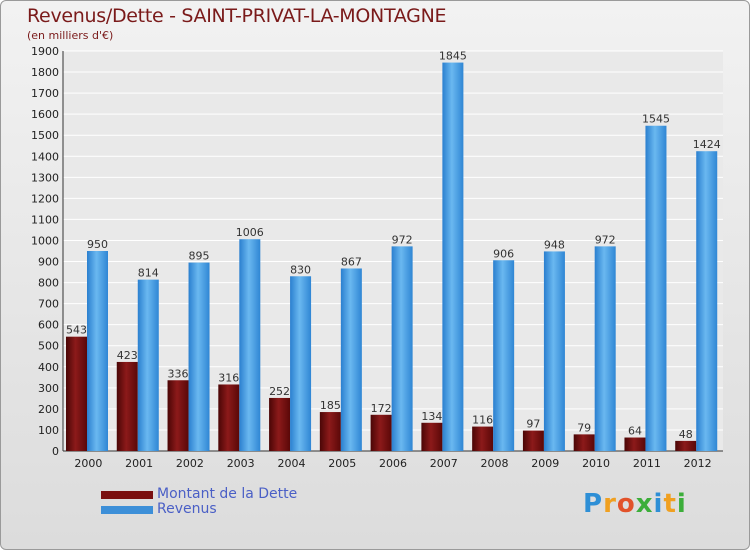 Image resolution: width=750 pixels, height=550 pixels. What do you see at coordinates (482, 420) in the screenshot?
I see `data-label-dette: 116` at bounding box center [482, 420].